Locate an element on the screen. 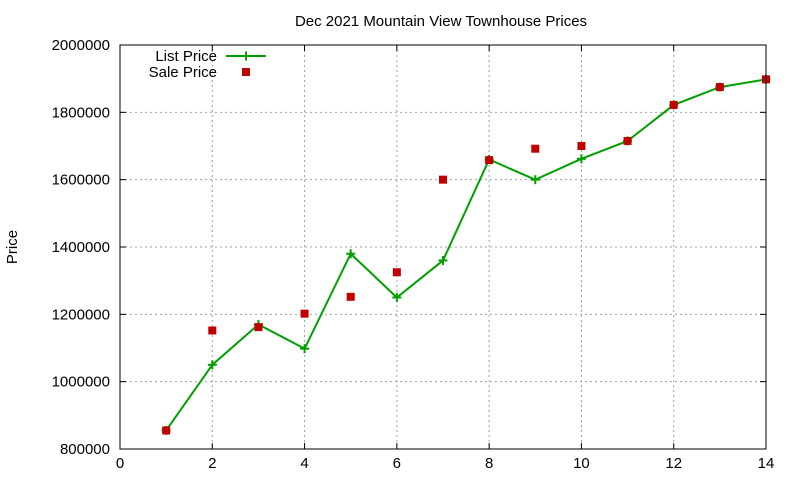 This screenshot has height=480, width=800. y-tick-label: 2000000 is located at coordinates (81, 45).